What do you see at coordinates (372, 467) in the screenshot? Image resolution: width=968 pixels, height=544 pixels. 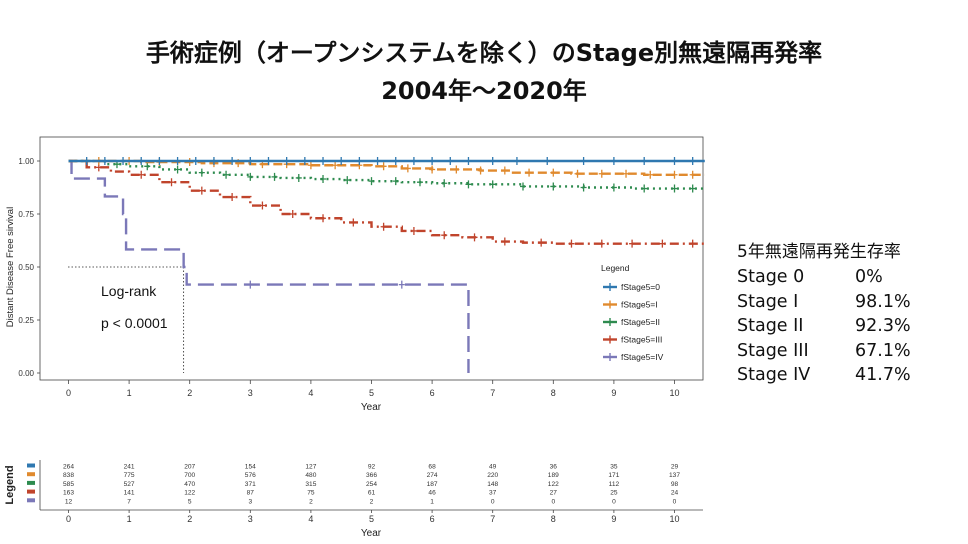 I see `risk-count-stage-0: 92` at bounding box center [372, 467].